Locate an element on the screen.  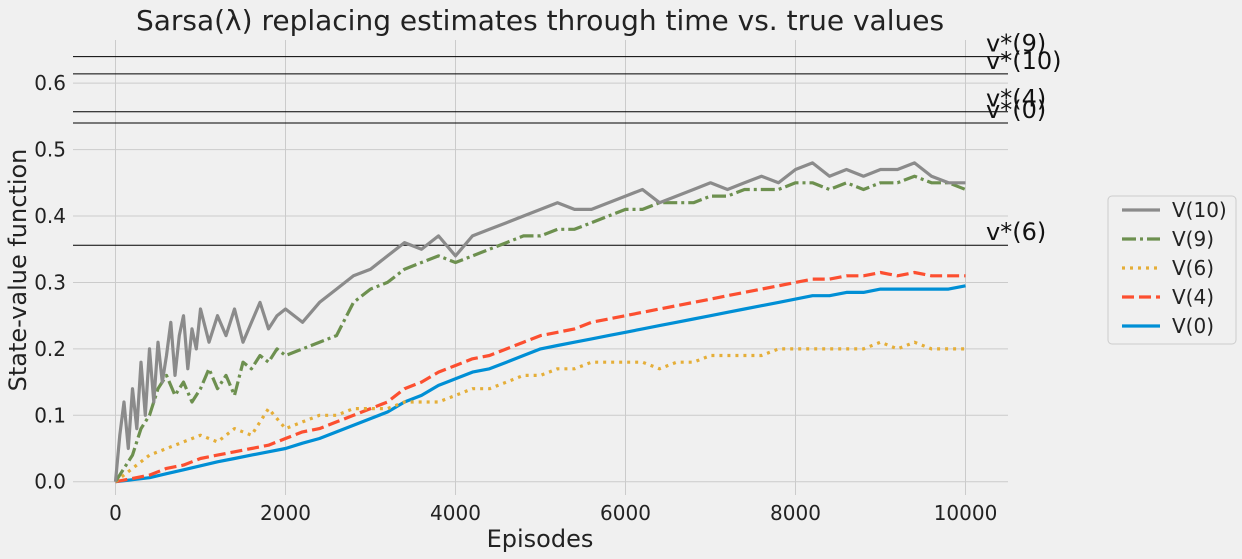
reference-line-label: v*(9) is located at coordinates (1016, 44).